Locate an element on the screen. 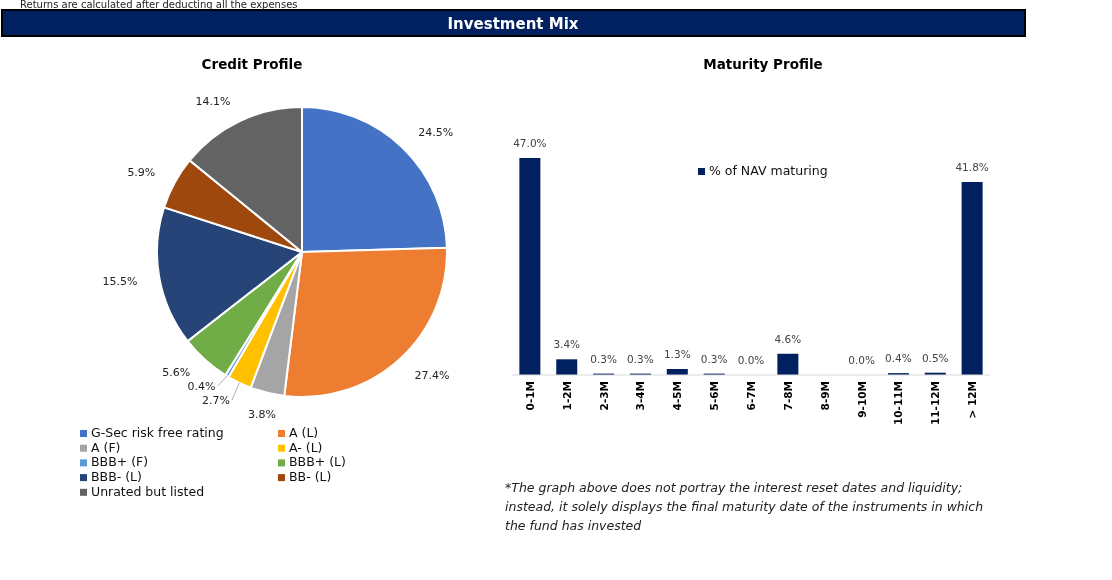 The width and height of the screenshot is (1112, 580). data-label: 4.6% is located at coordinates (788, 338).